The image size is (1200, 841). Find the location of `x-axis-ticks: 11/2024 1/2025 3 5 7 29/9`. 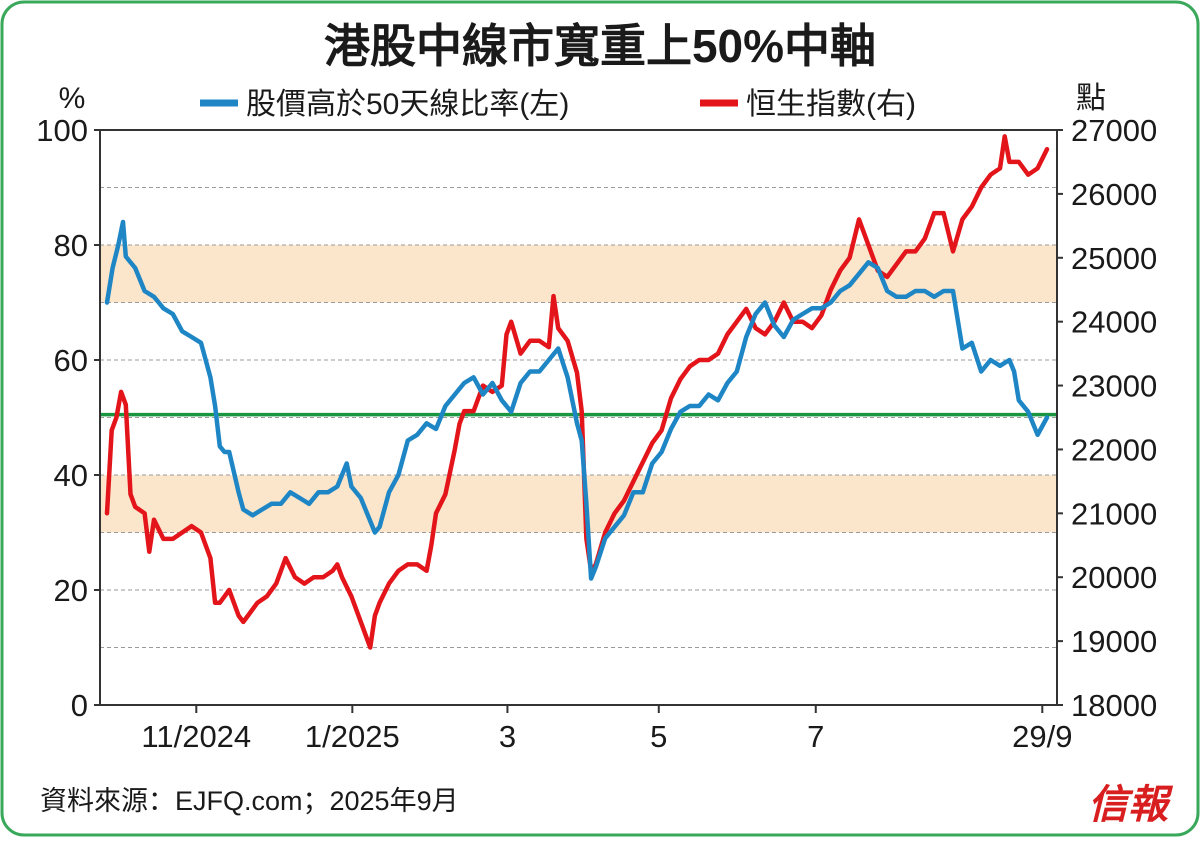

x-axis-ticks: 11/2024 1/2025 3 5 7 29/9 is located at coordinates (606, 729).